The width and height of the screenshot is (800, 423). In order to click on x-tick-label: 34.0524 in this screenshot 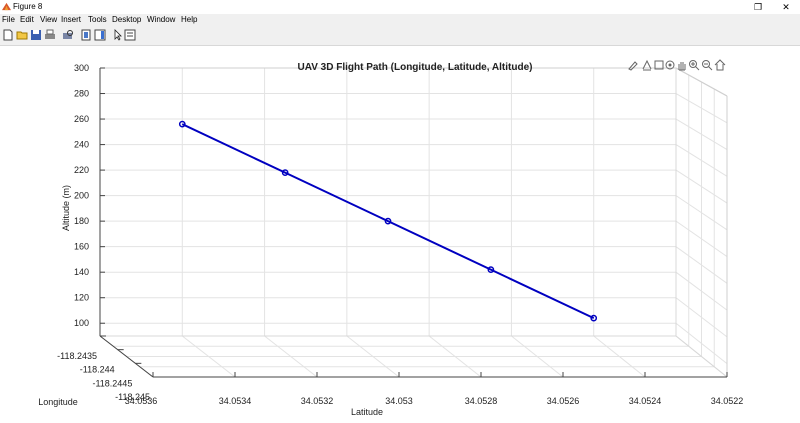, I will do `click(645, 401)`.